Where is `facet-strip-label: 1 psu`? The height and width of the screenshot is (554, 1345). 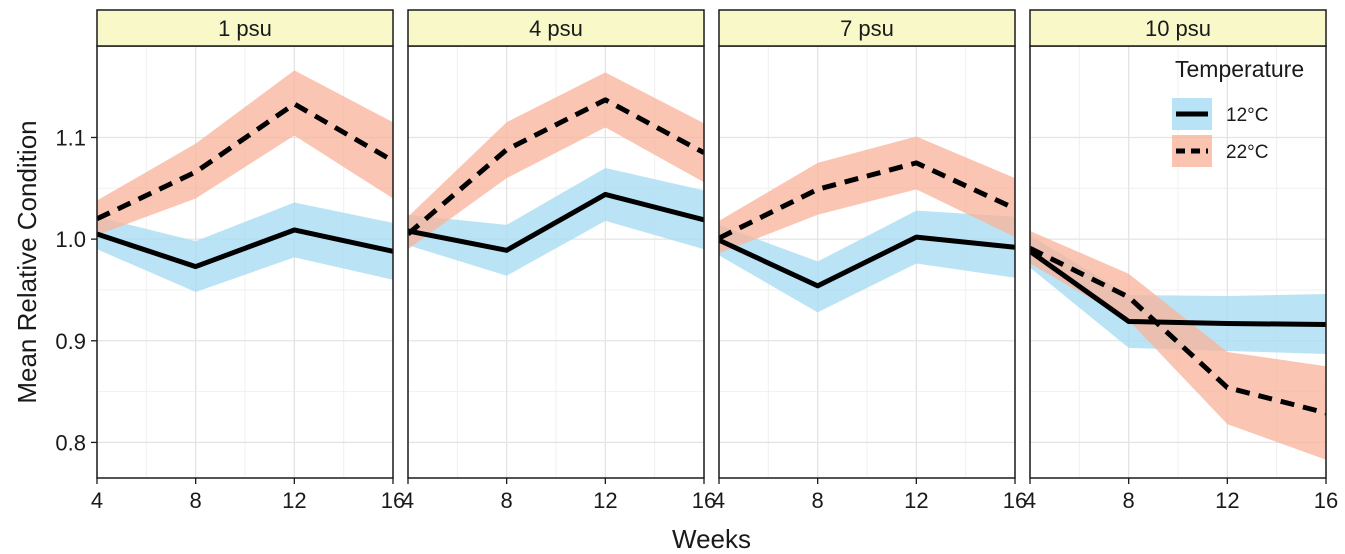 facet-strip-label: 1 psu is located at coordinates (245, 28).